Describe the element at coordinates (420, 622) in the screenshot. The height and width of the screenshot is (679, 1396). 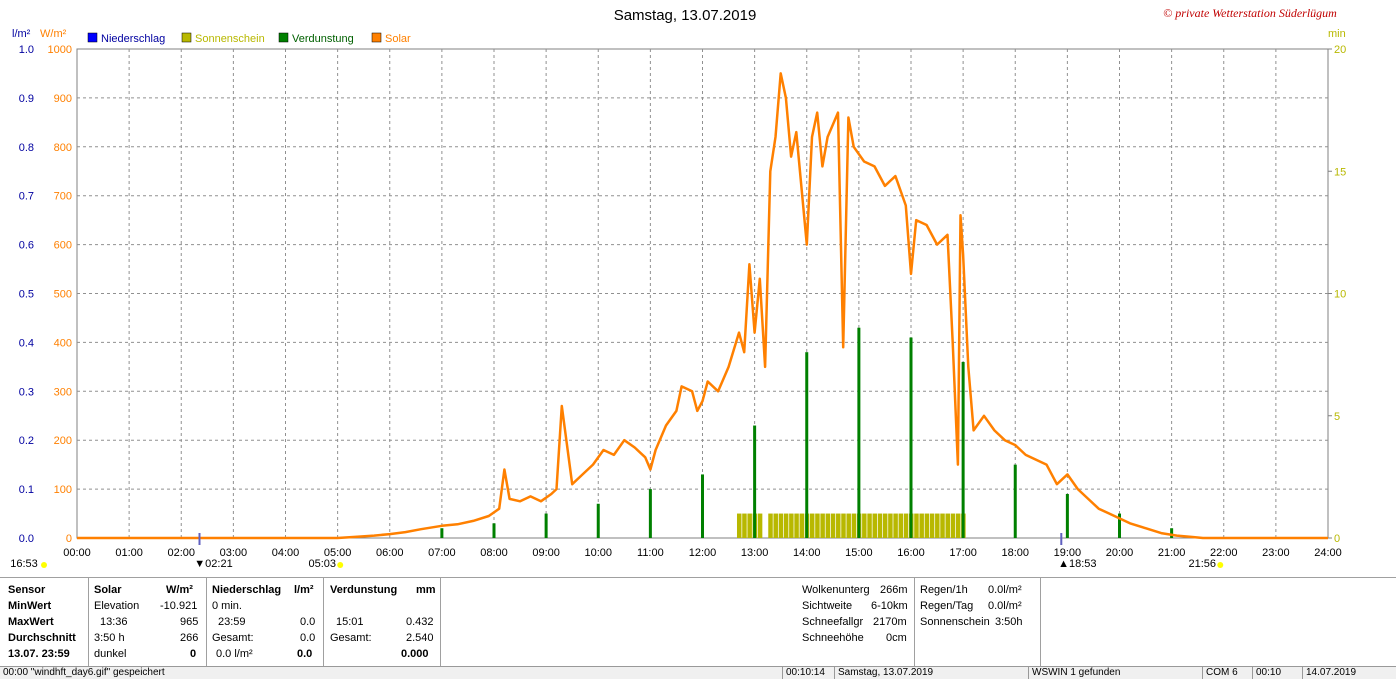
I see `evap-r2b: 0.432` at that location.